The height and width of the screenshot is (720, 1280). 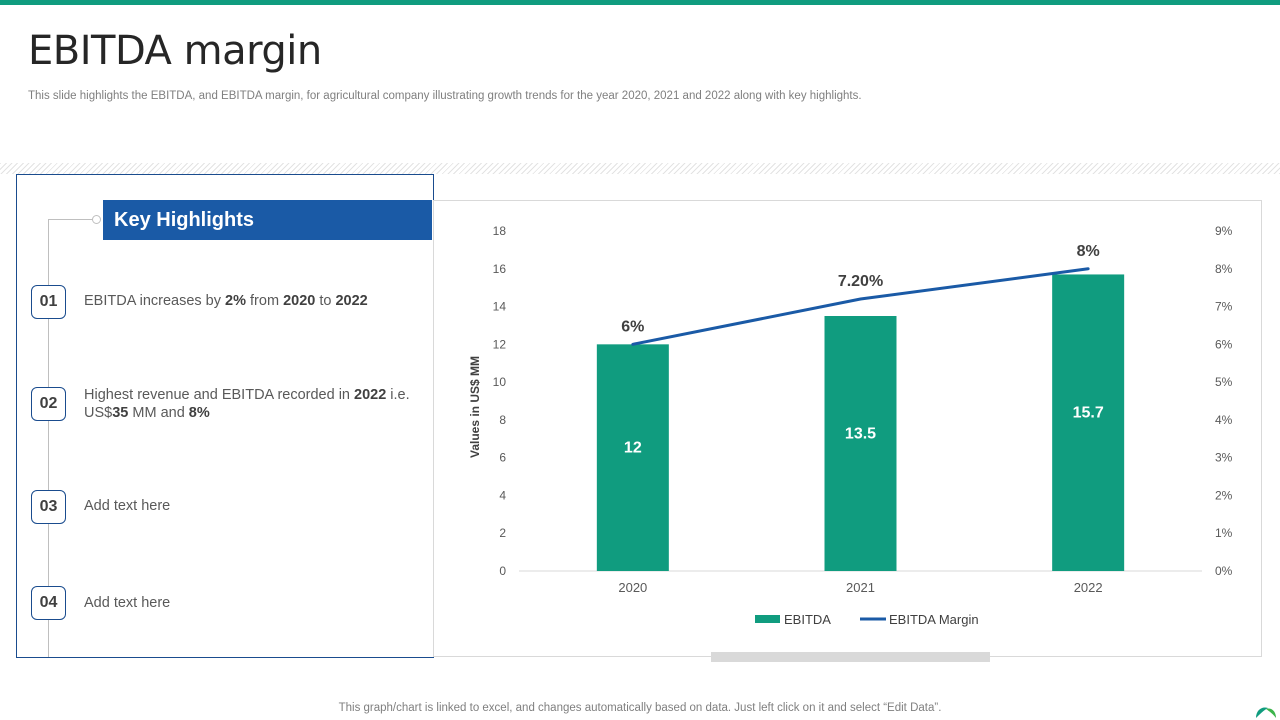 I want to click on x-tick-label: 2022, so click(x=1088, y=587).